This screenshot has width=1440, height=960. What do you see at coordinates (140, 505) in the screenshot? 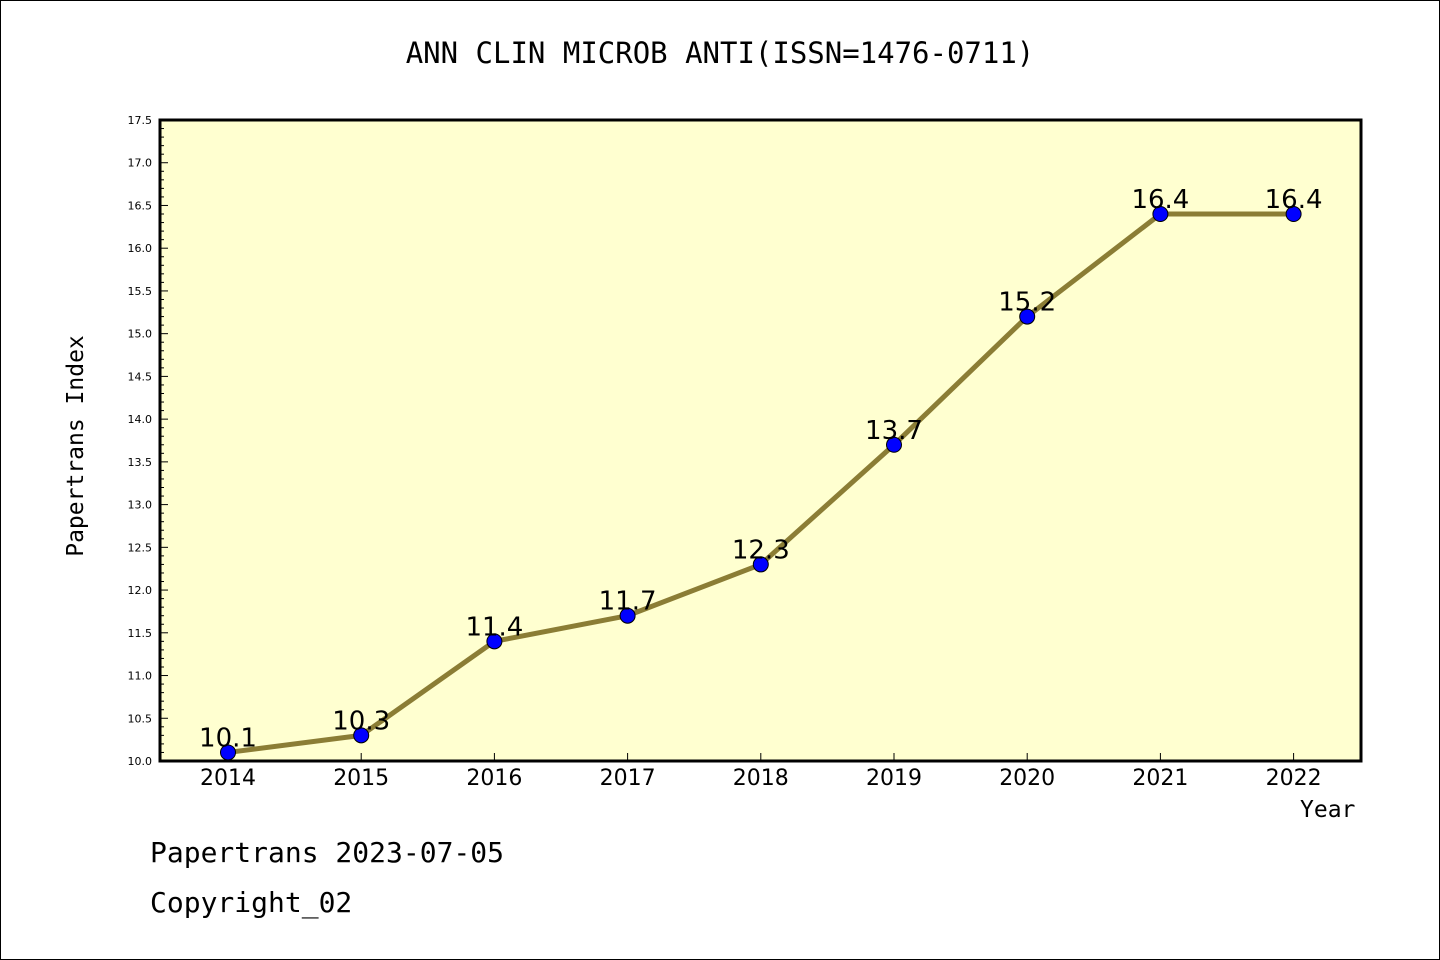
I see `y-tick-label: 13.0` at bounding box center [140, 505].